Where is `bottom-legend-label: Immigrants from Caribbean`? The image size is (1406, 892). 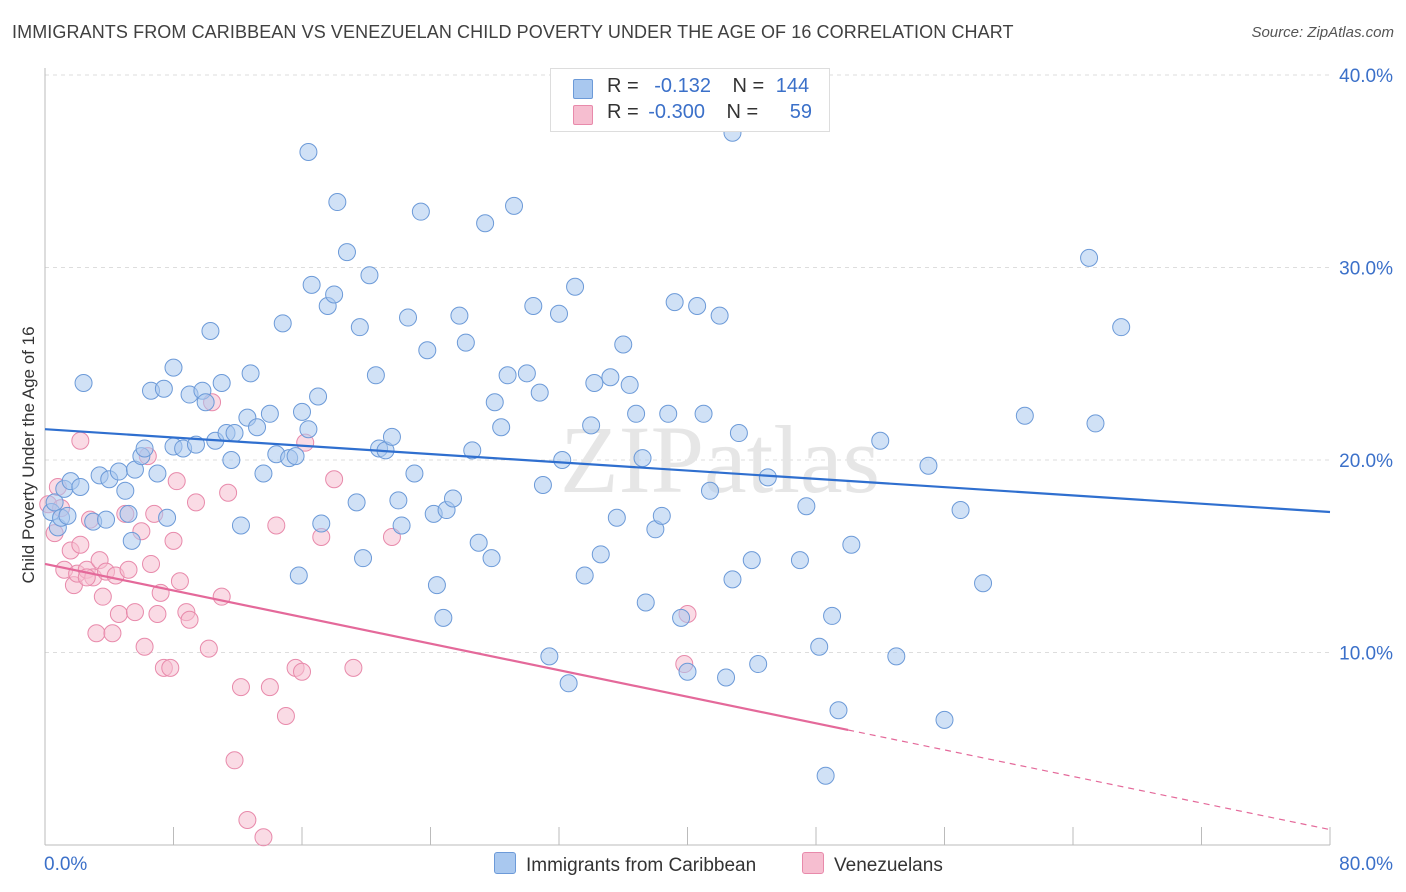
bottom-legend-label: Immigrants from Caribbean is located at coordinates (641, 865).